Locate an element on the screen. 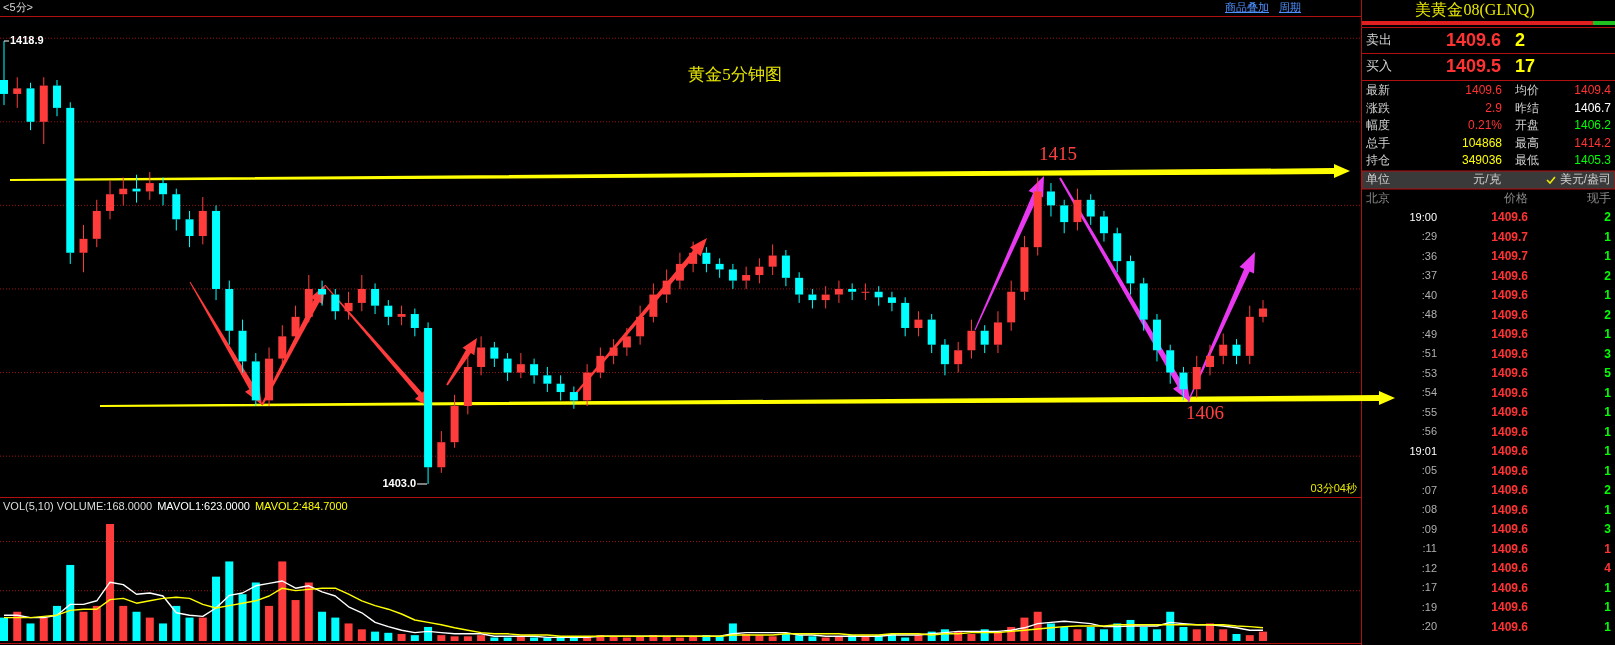 This screenshot has width=1615, height=645. text: 2.9 is located at coordinates (1494, 107).